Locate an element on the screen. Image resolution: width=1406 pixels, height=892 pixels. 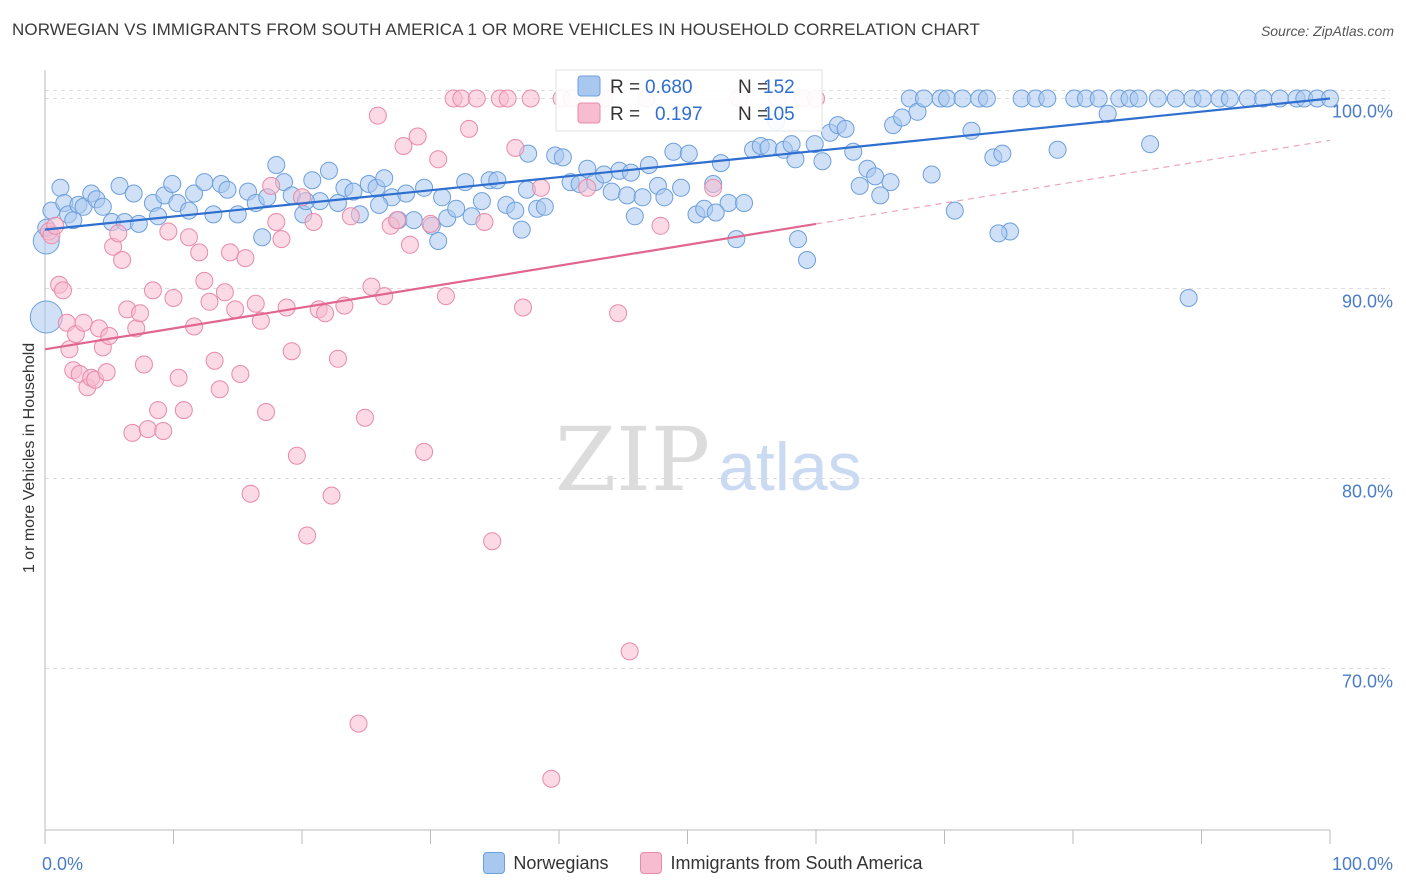
y-axis-label: 1 or more Vehicles in Household is located at coordinates (29, 458).